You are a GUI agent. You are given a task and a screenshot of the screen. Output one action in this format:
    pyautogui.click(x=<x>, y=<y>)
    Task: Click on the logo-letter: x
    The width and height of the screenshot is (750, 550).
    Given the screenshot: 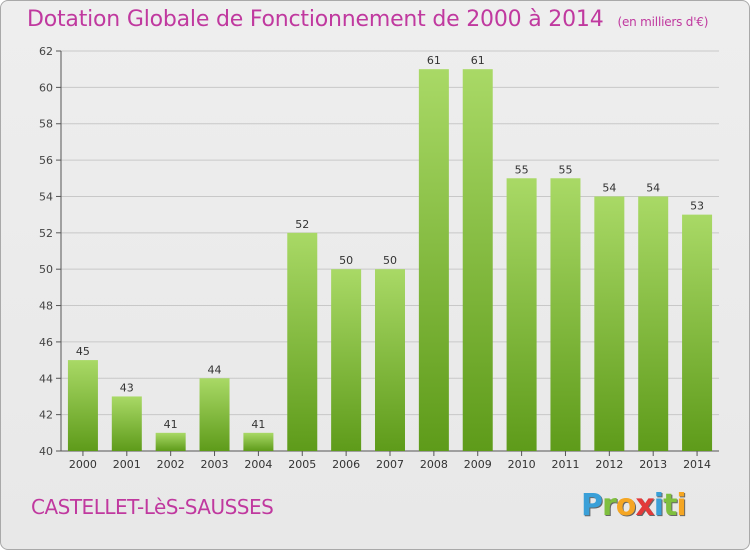 What is the action you would take?
    pyautogui.click(x=644, y=505)
    